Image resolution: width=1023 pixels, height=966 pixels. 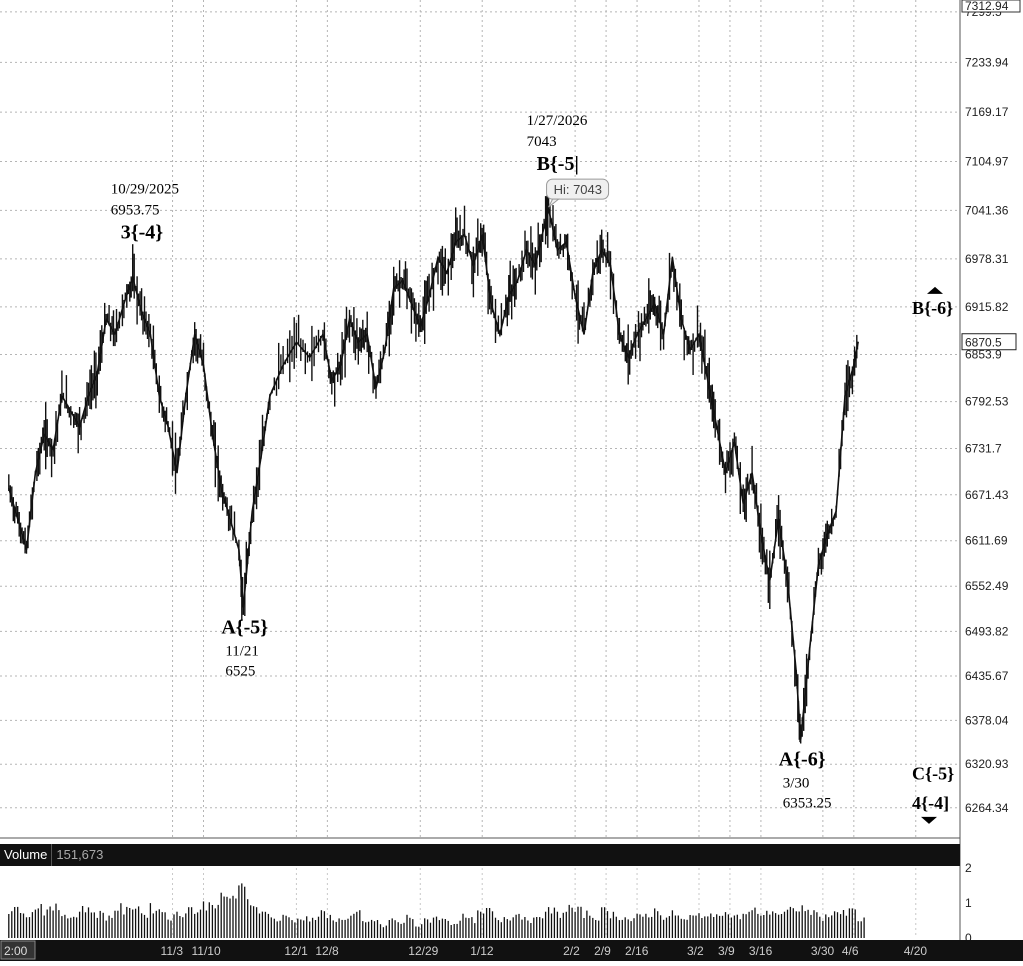 What do you see at coordinates (987, 720) in the screenshot?
I see `y-tick-label: 6378.04` at bounding box center [987, 720].